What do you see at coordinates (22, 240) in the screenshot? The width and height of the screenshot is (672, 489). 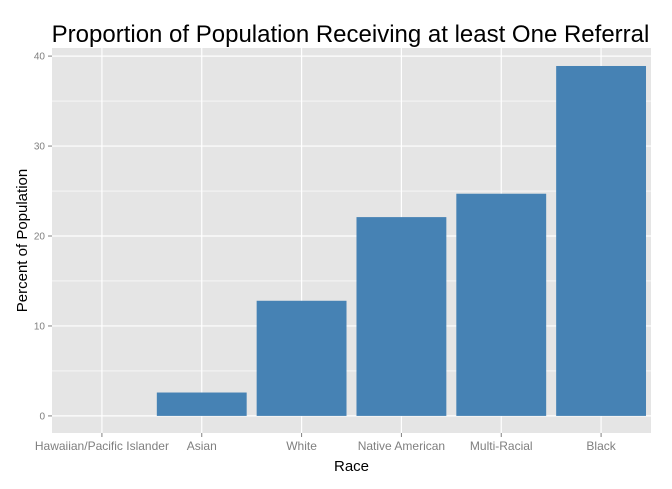 I see `y-axis-label: Percent of Population` at bounding box center [22, 240].